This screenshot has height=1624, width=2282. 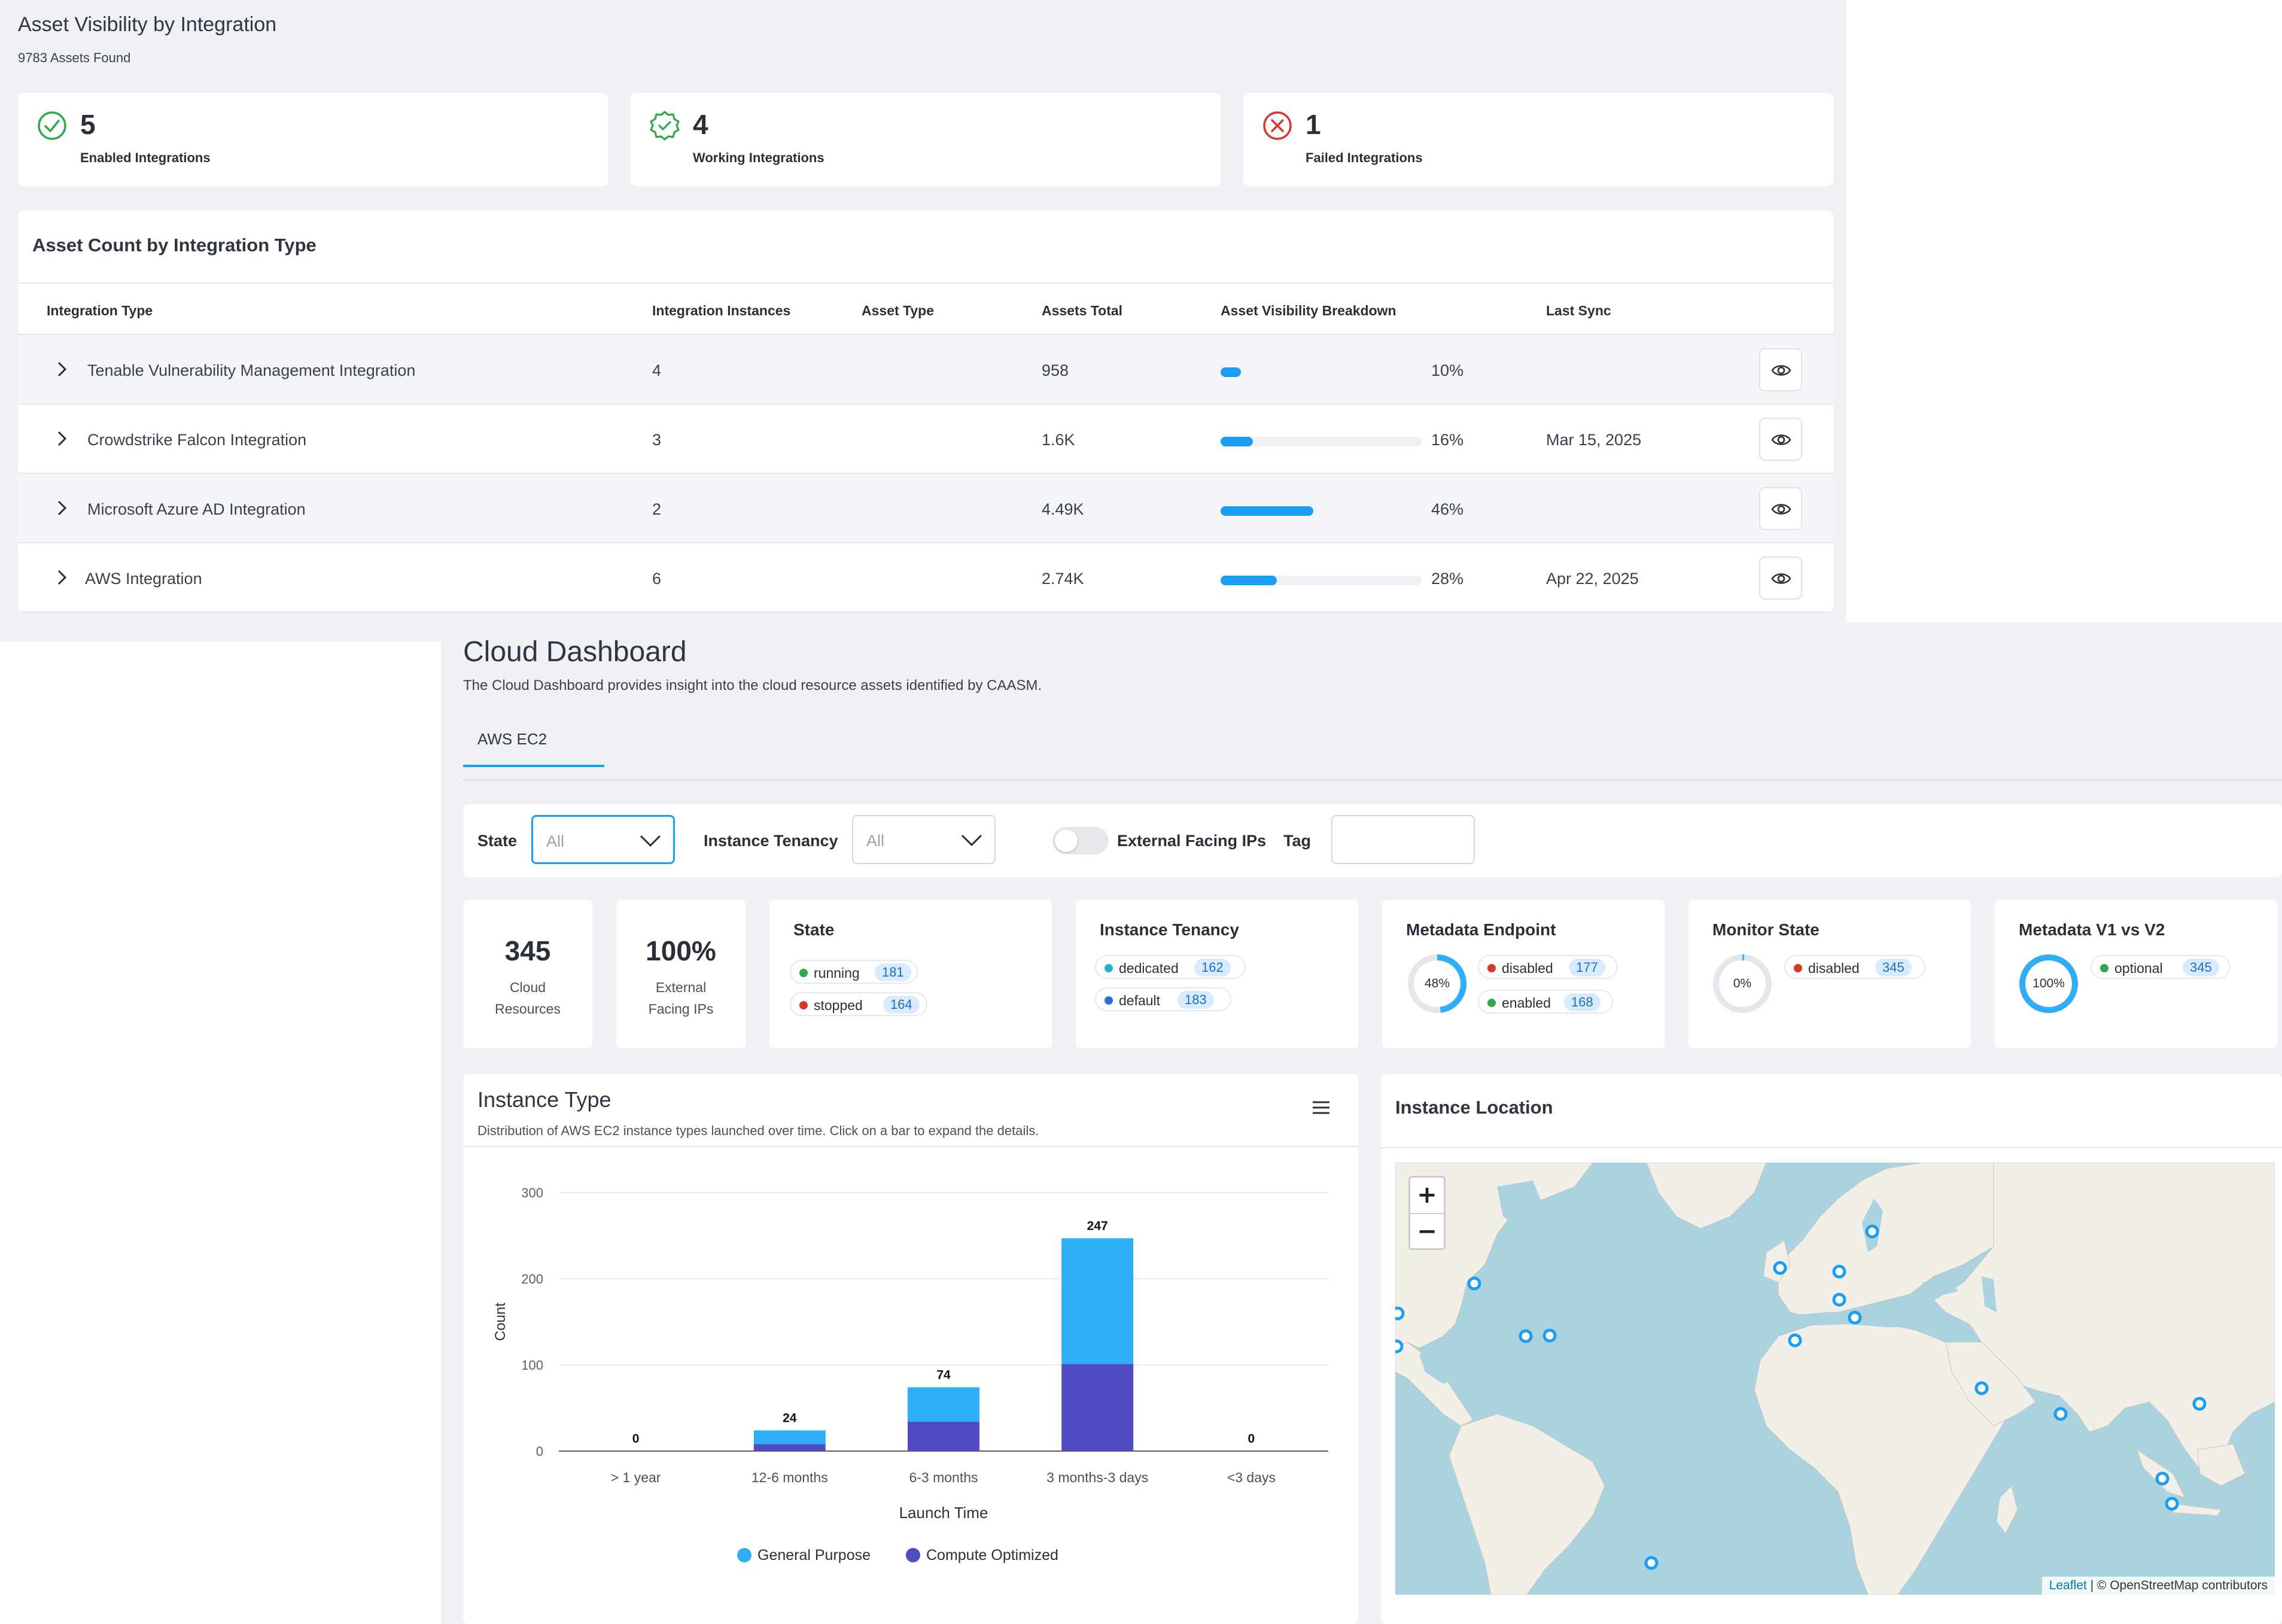 I want to click on hamburger-menu-icon, so click(x=1321, y=1108).